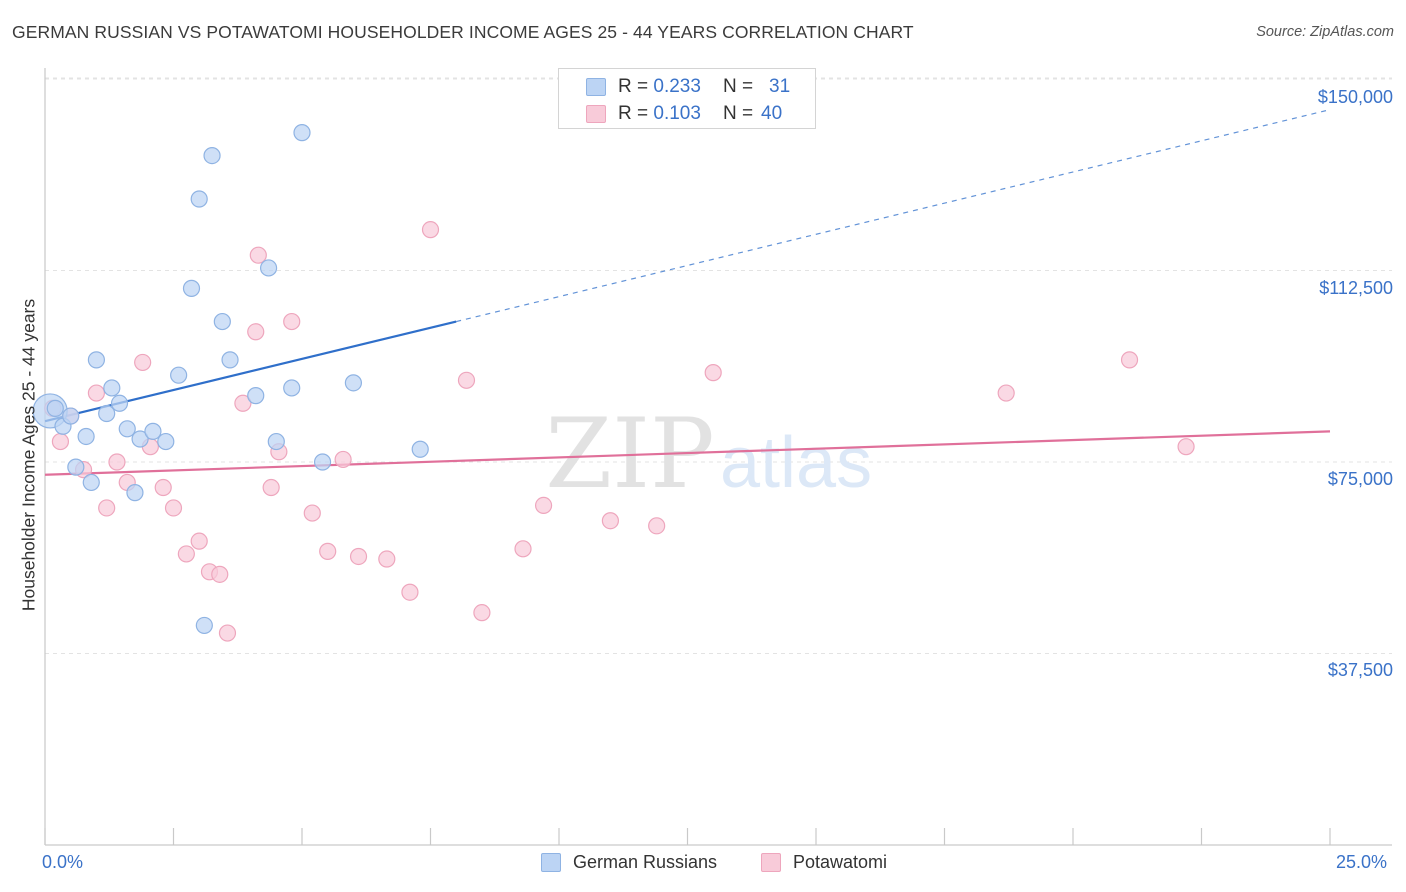  Describe the element at coordinates (677, 86) in the screenshot. I see `r-value: 0.233` at that location.